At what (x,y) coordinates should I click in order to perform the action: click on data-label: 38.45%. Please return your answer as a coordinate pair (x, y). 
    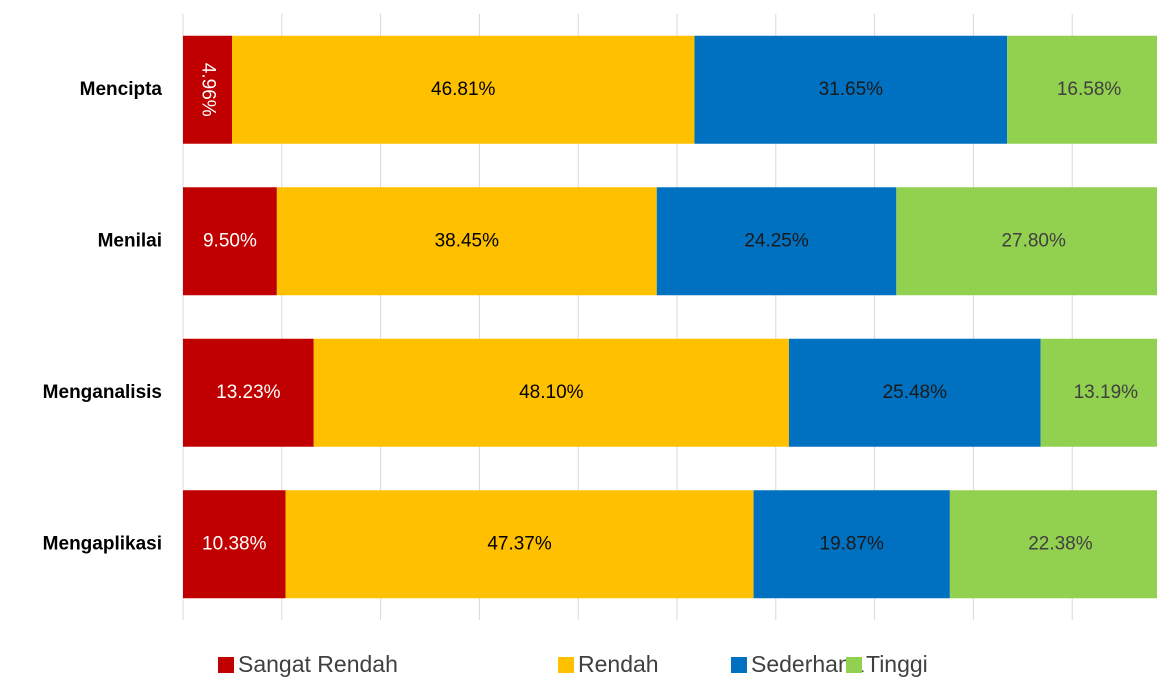
    Looking at the image, I should click on (467, 240).